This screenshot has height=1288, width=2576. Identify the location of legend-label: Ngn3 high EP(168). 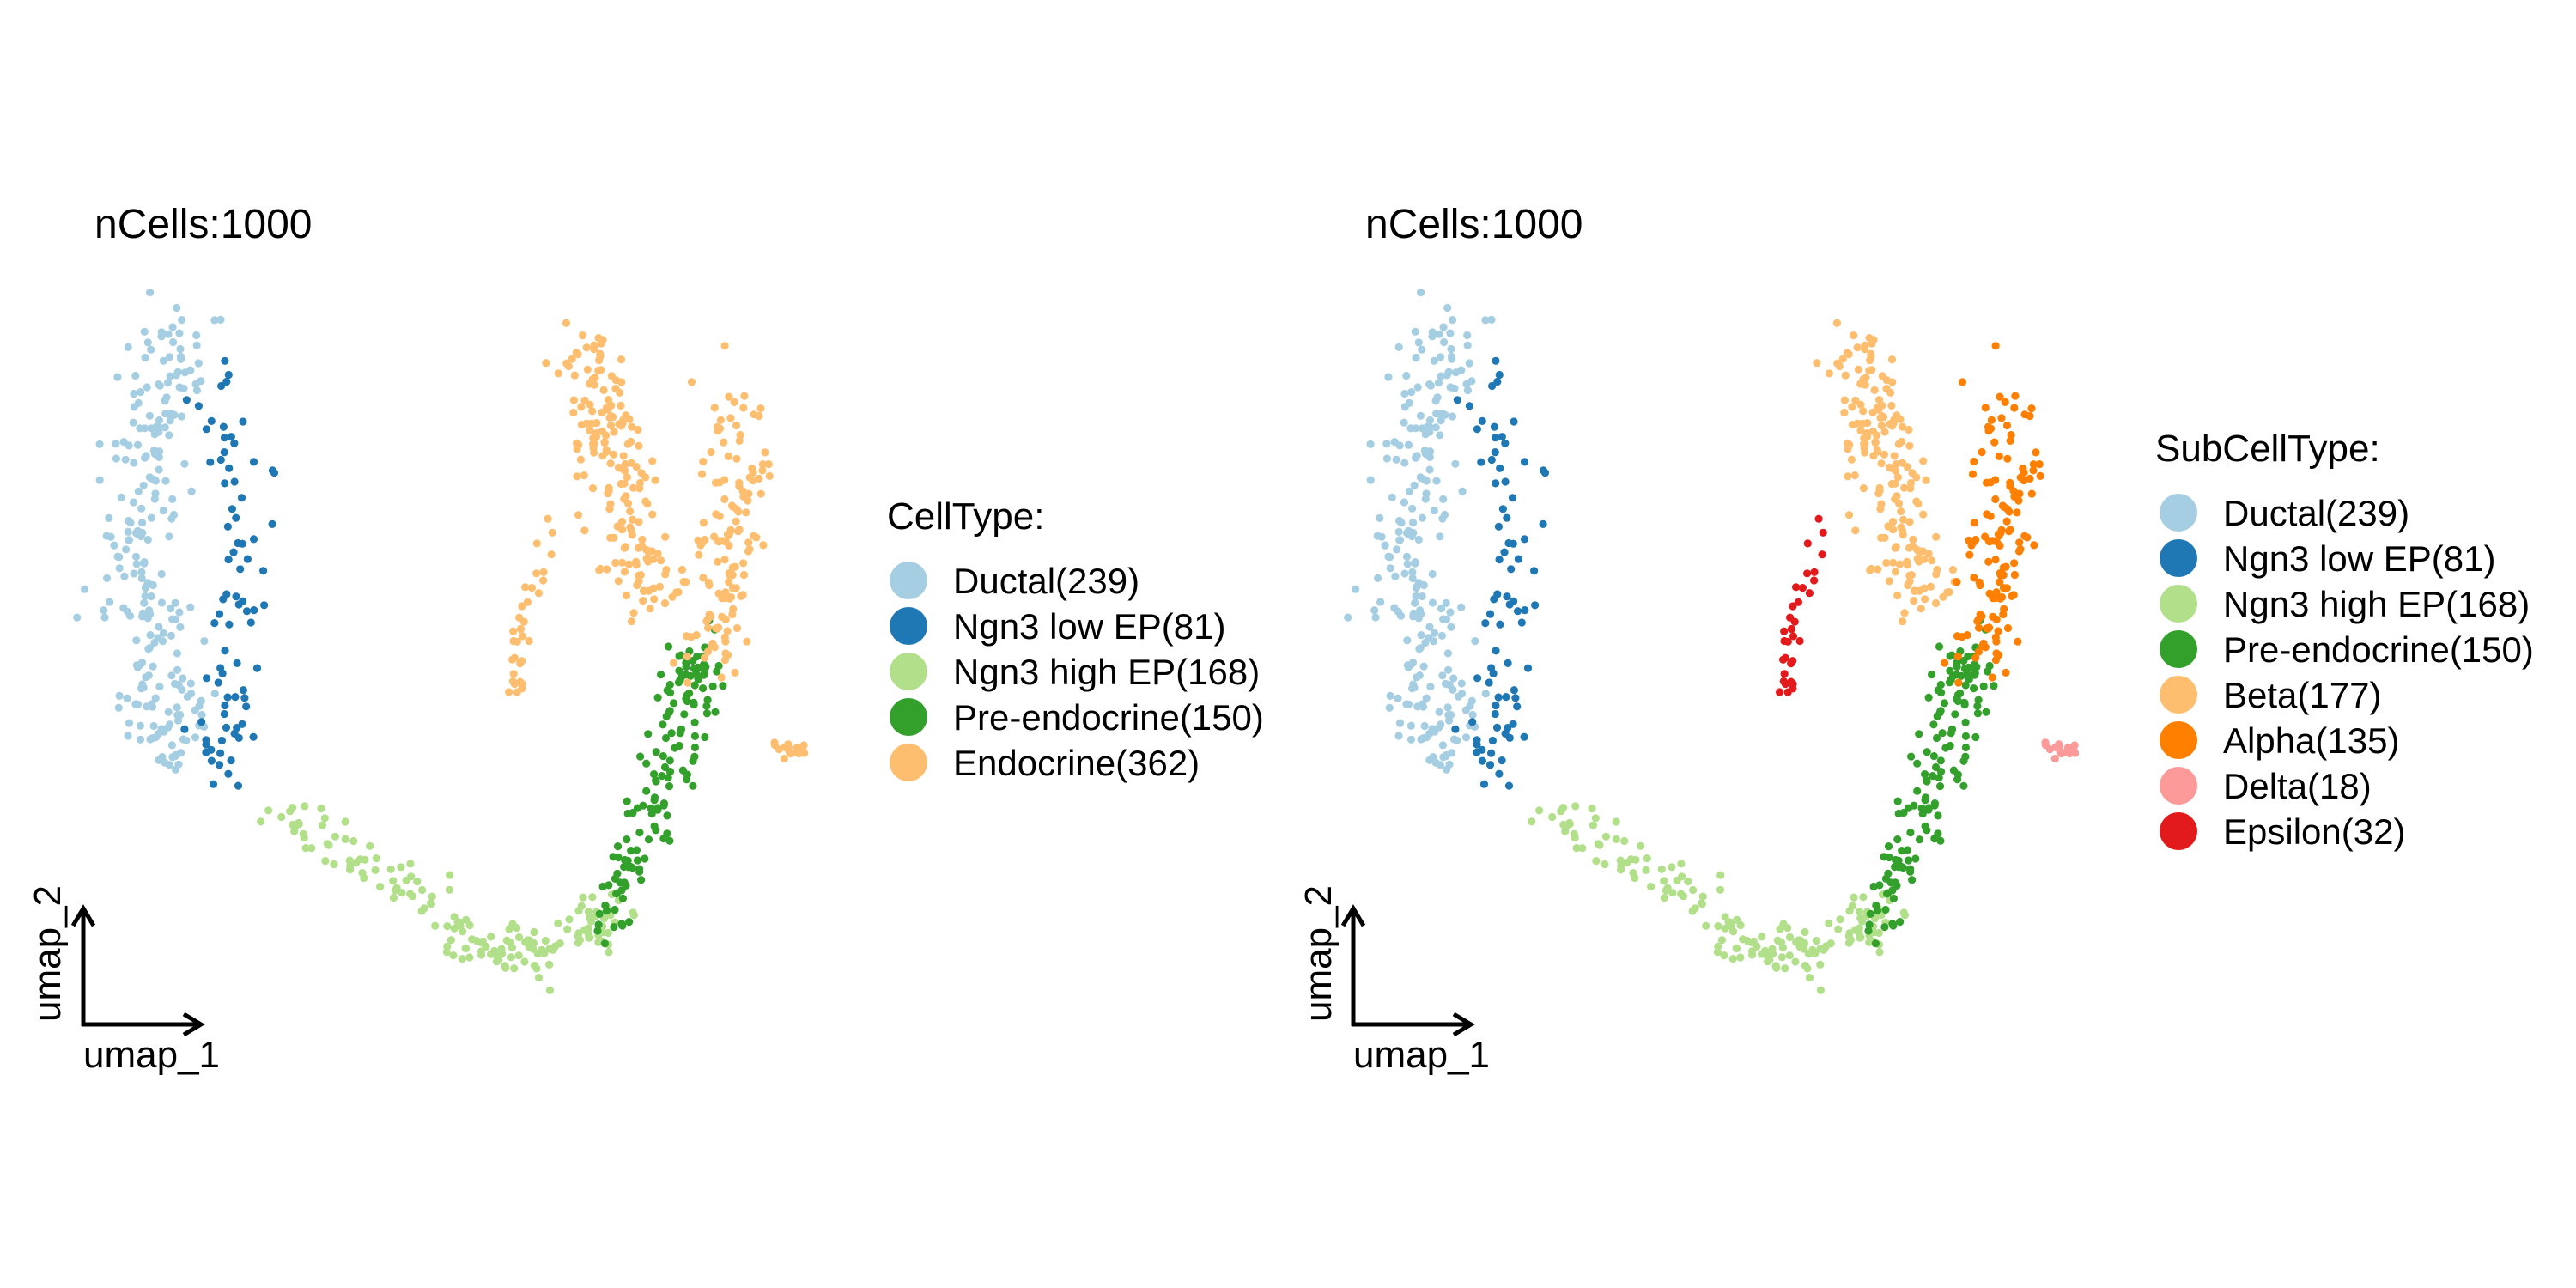
(2376, 604).